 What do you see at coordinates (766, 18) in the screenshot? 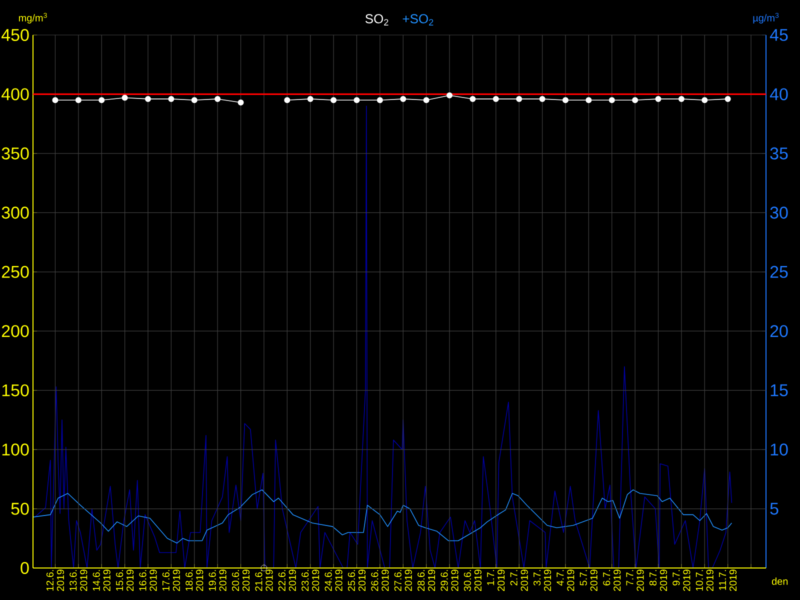
I see `y2-axis-title: µg/m$^{3}$` at bounding box center [766, 18].